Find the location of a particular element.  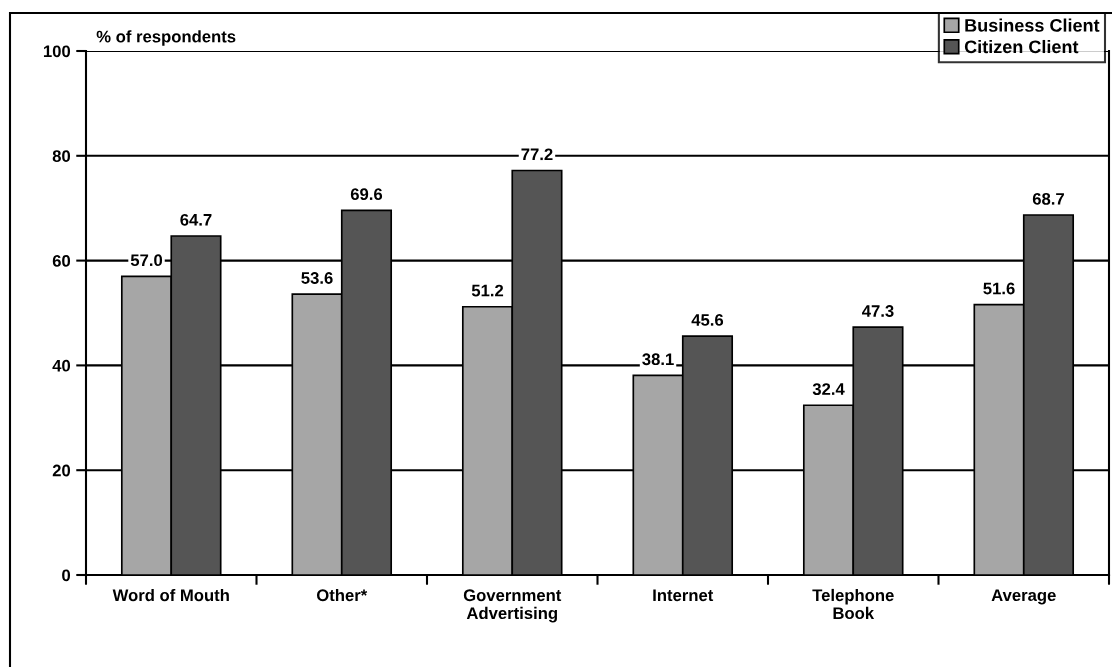

y-tick-label: 100 is located at coordinates (57, 51).